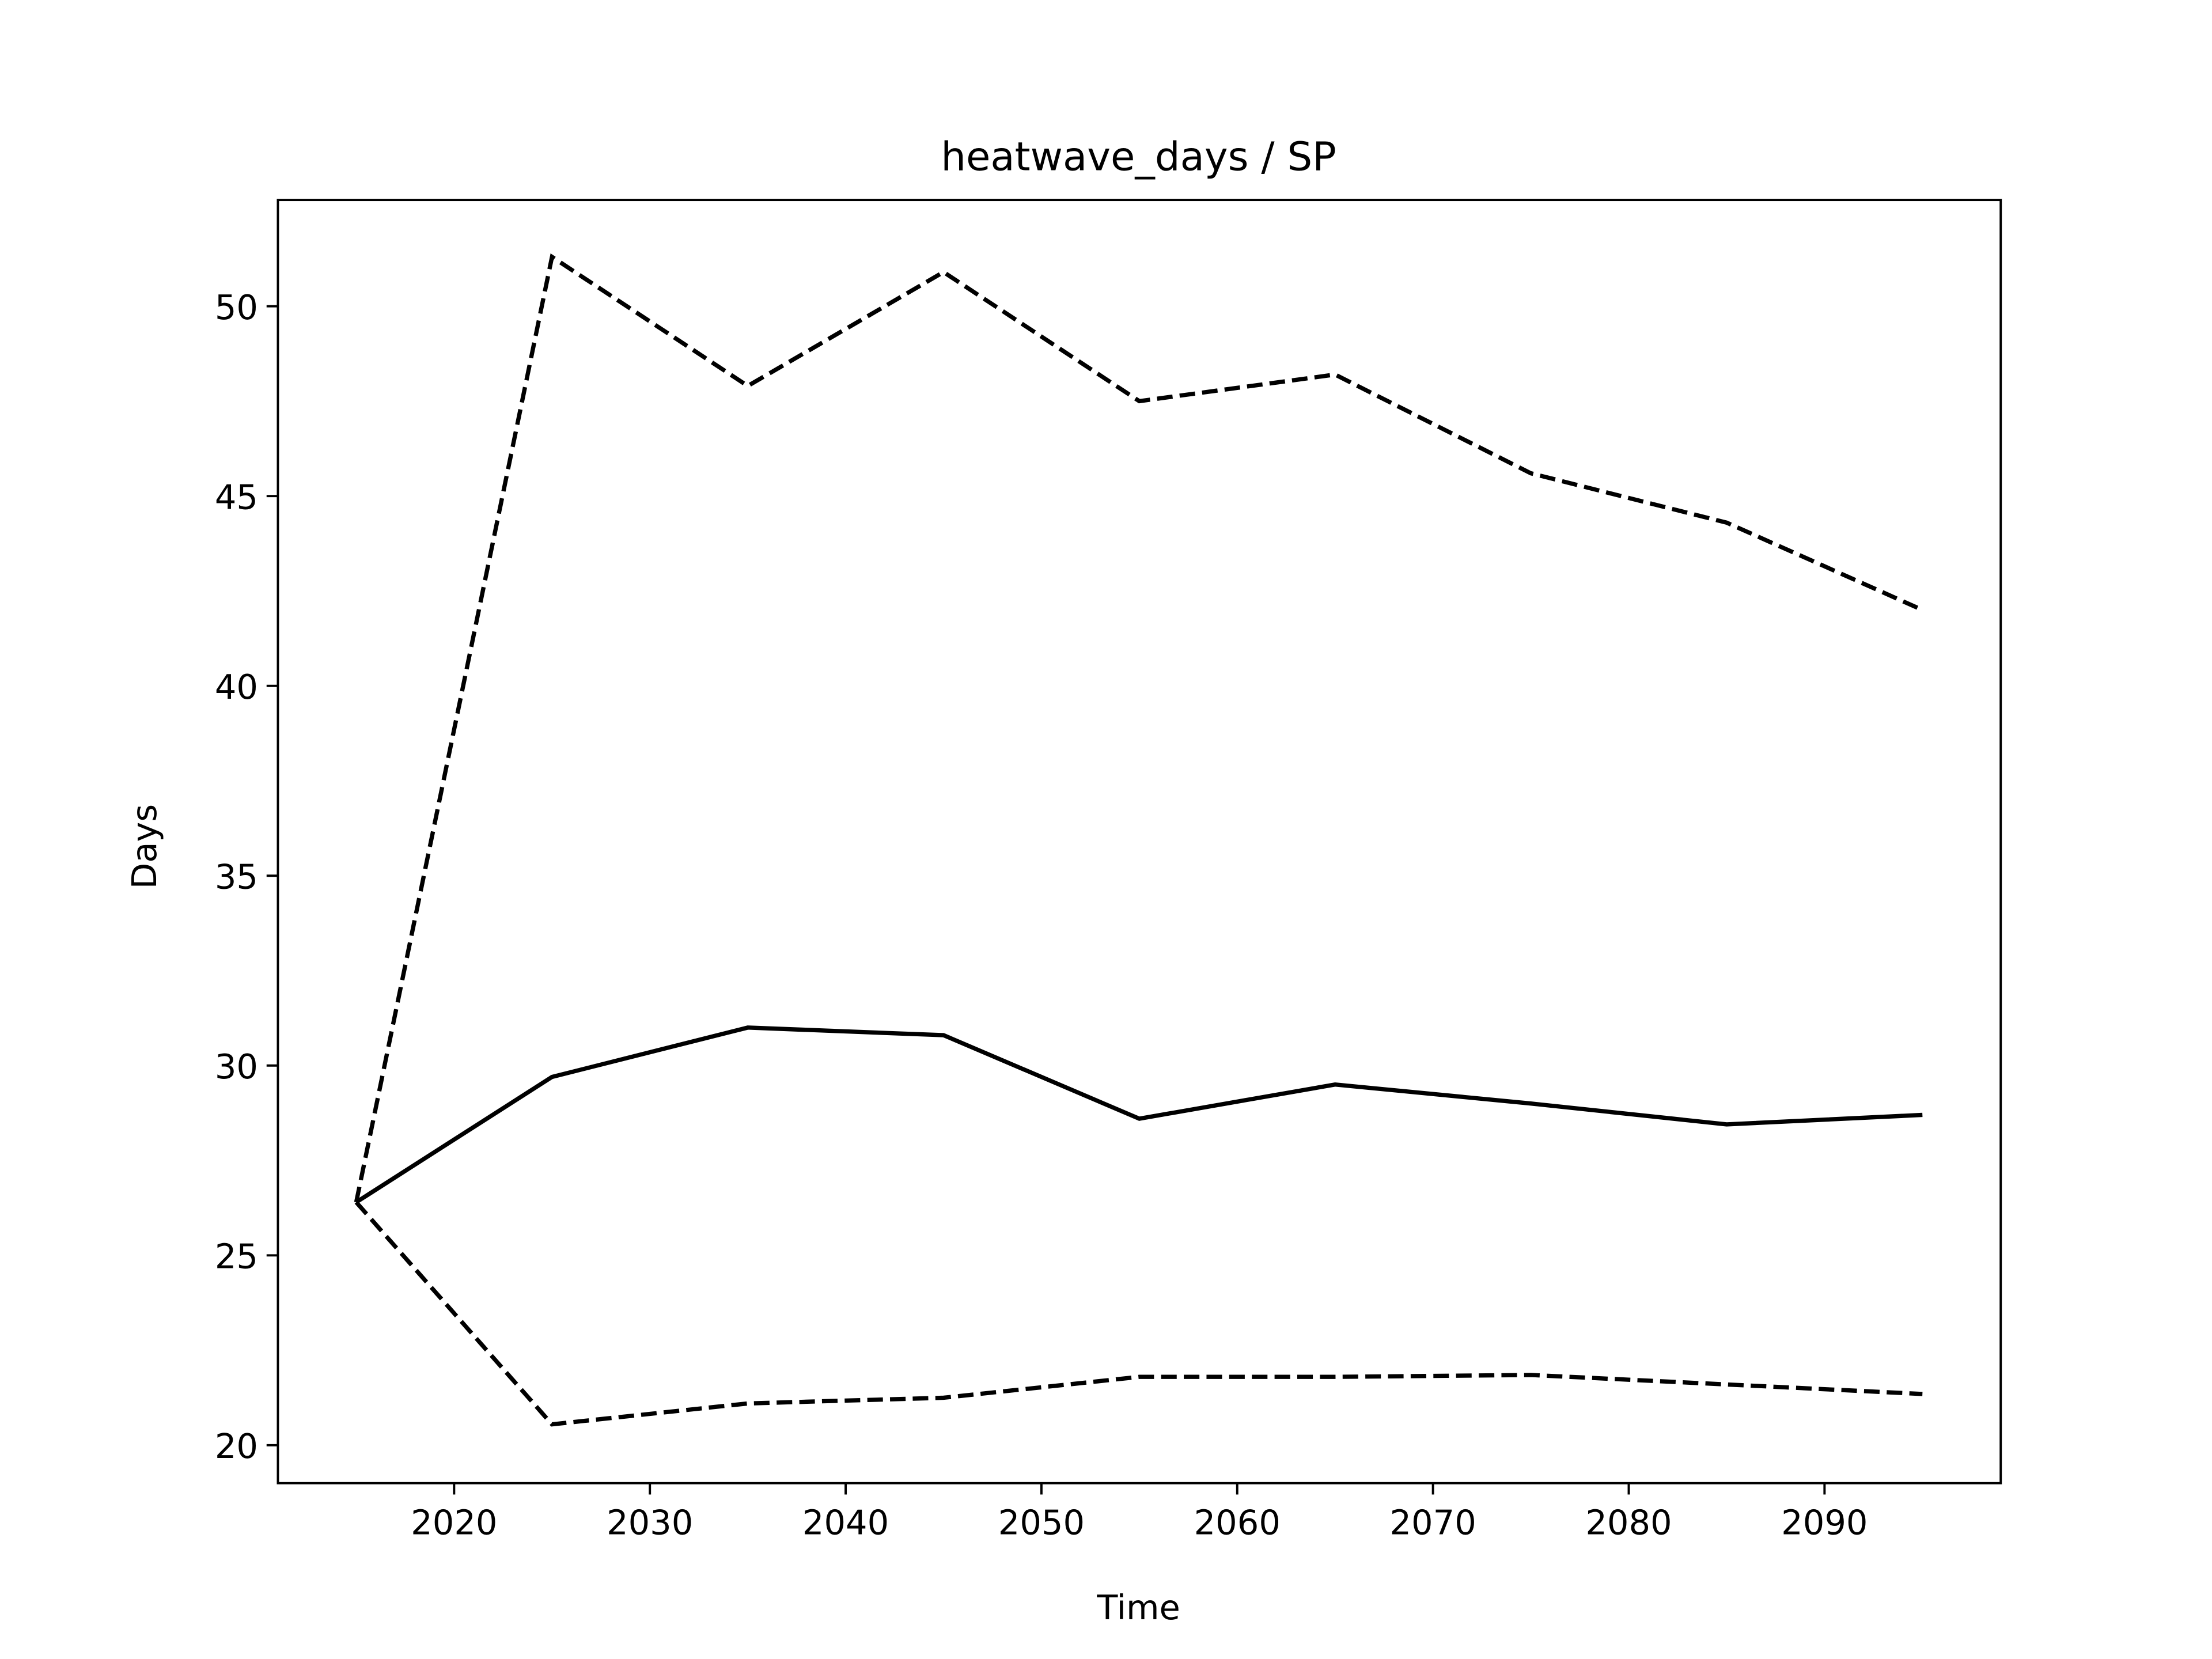 The width and height of the screenshot is (2212, 1659). What do you see at coordinates (1237, 1522) in the screenshot?
I see `x-tick-label: 2060` at bounding box center [1237, 1522].